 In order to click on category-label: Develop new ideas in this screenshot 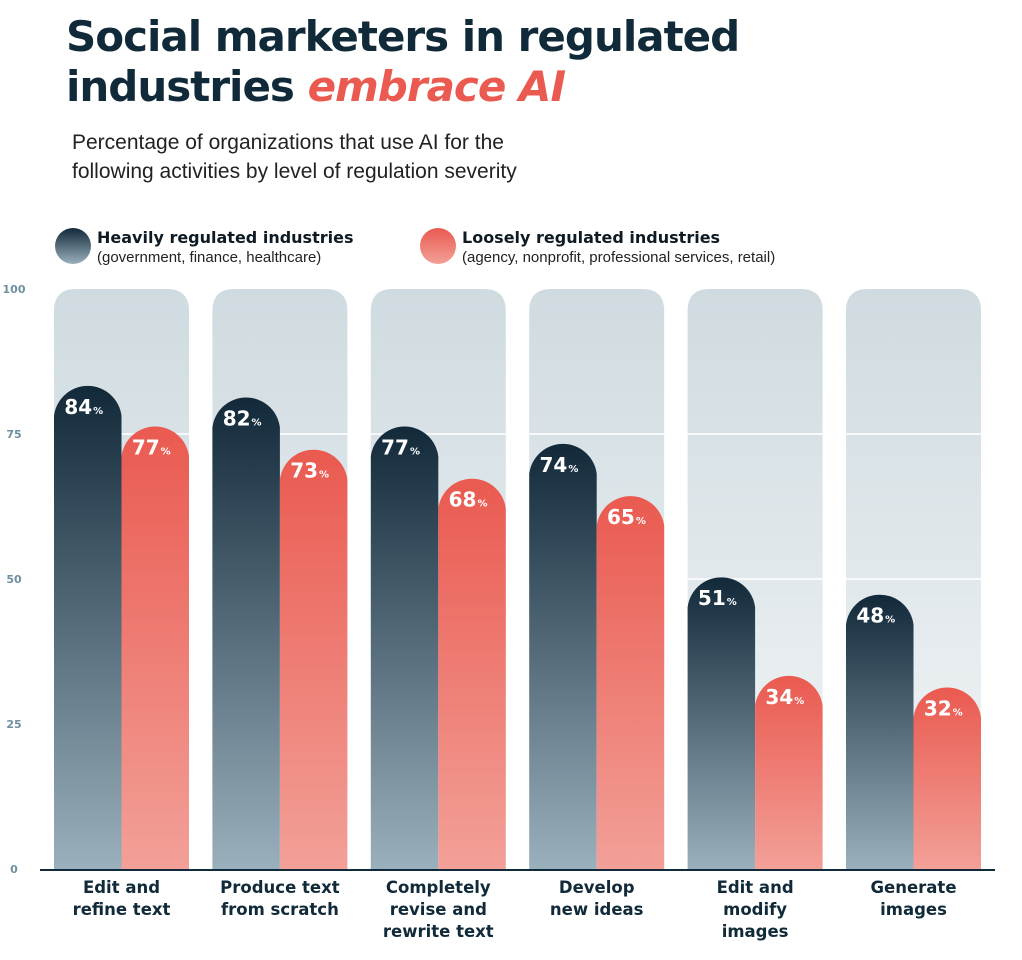, I will do `click(597, 898)`.